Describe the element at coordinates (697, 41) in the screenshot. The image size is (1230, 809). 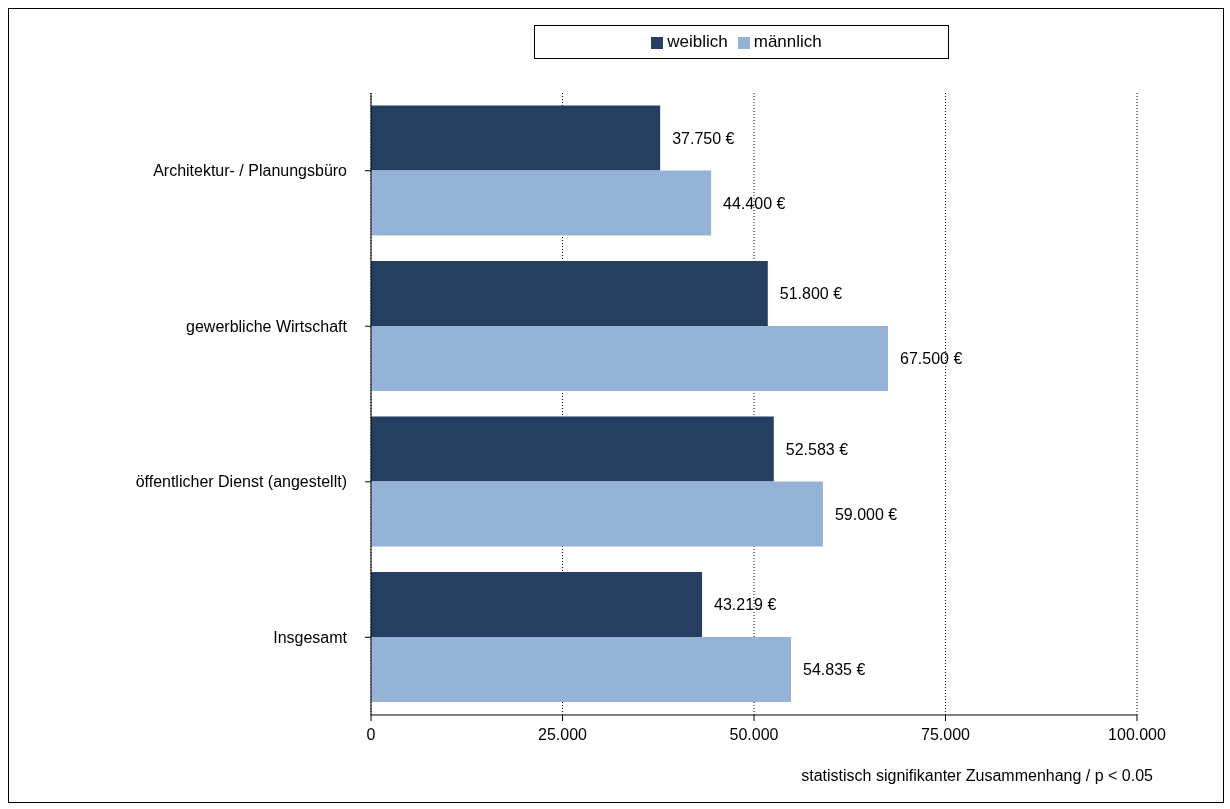
I see `legend-label: weiblich` at that location.